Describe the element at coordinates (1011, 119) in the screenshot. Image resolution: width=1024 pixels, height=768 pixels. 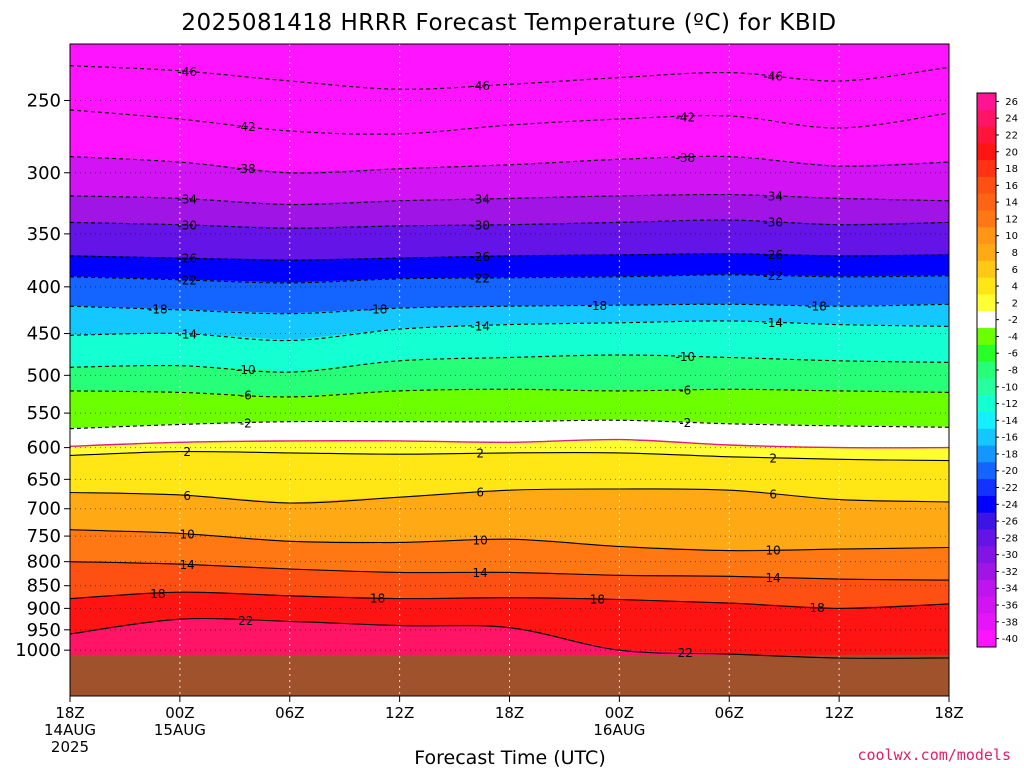
I see `colorbar-label: 24` at that location.